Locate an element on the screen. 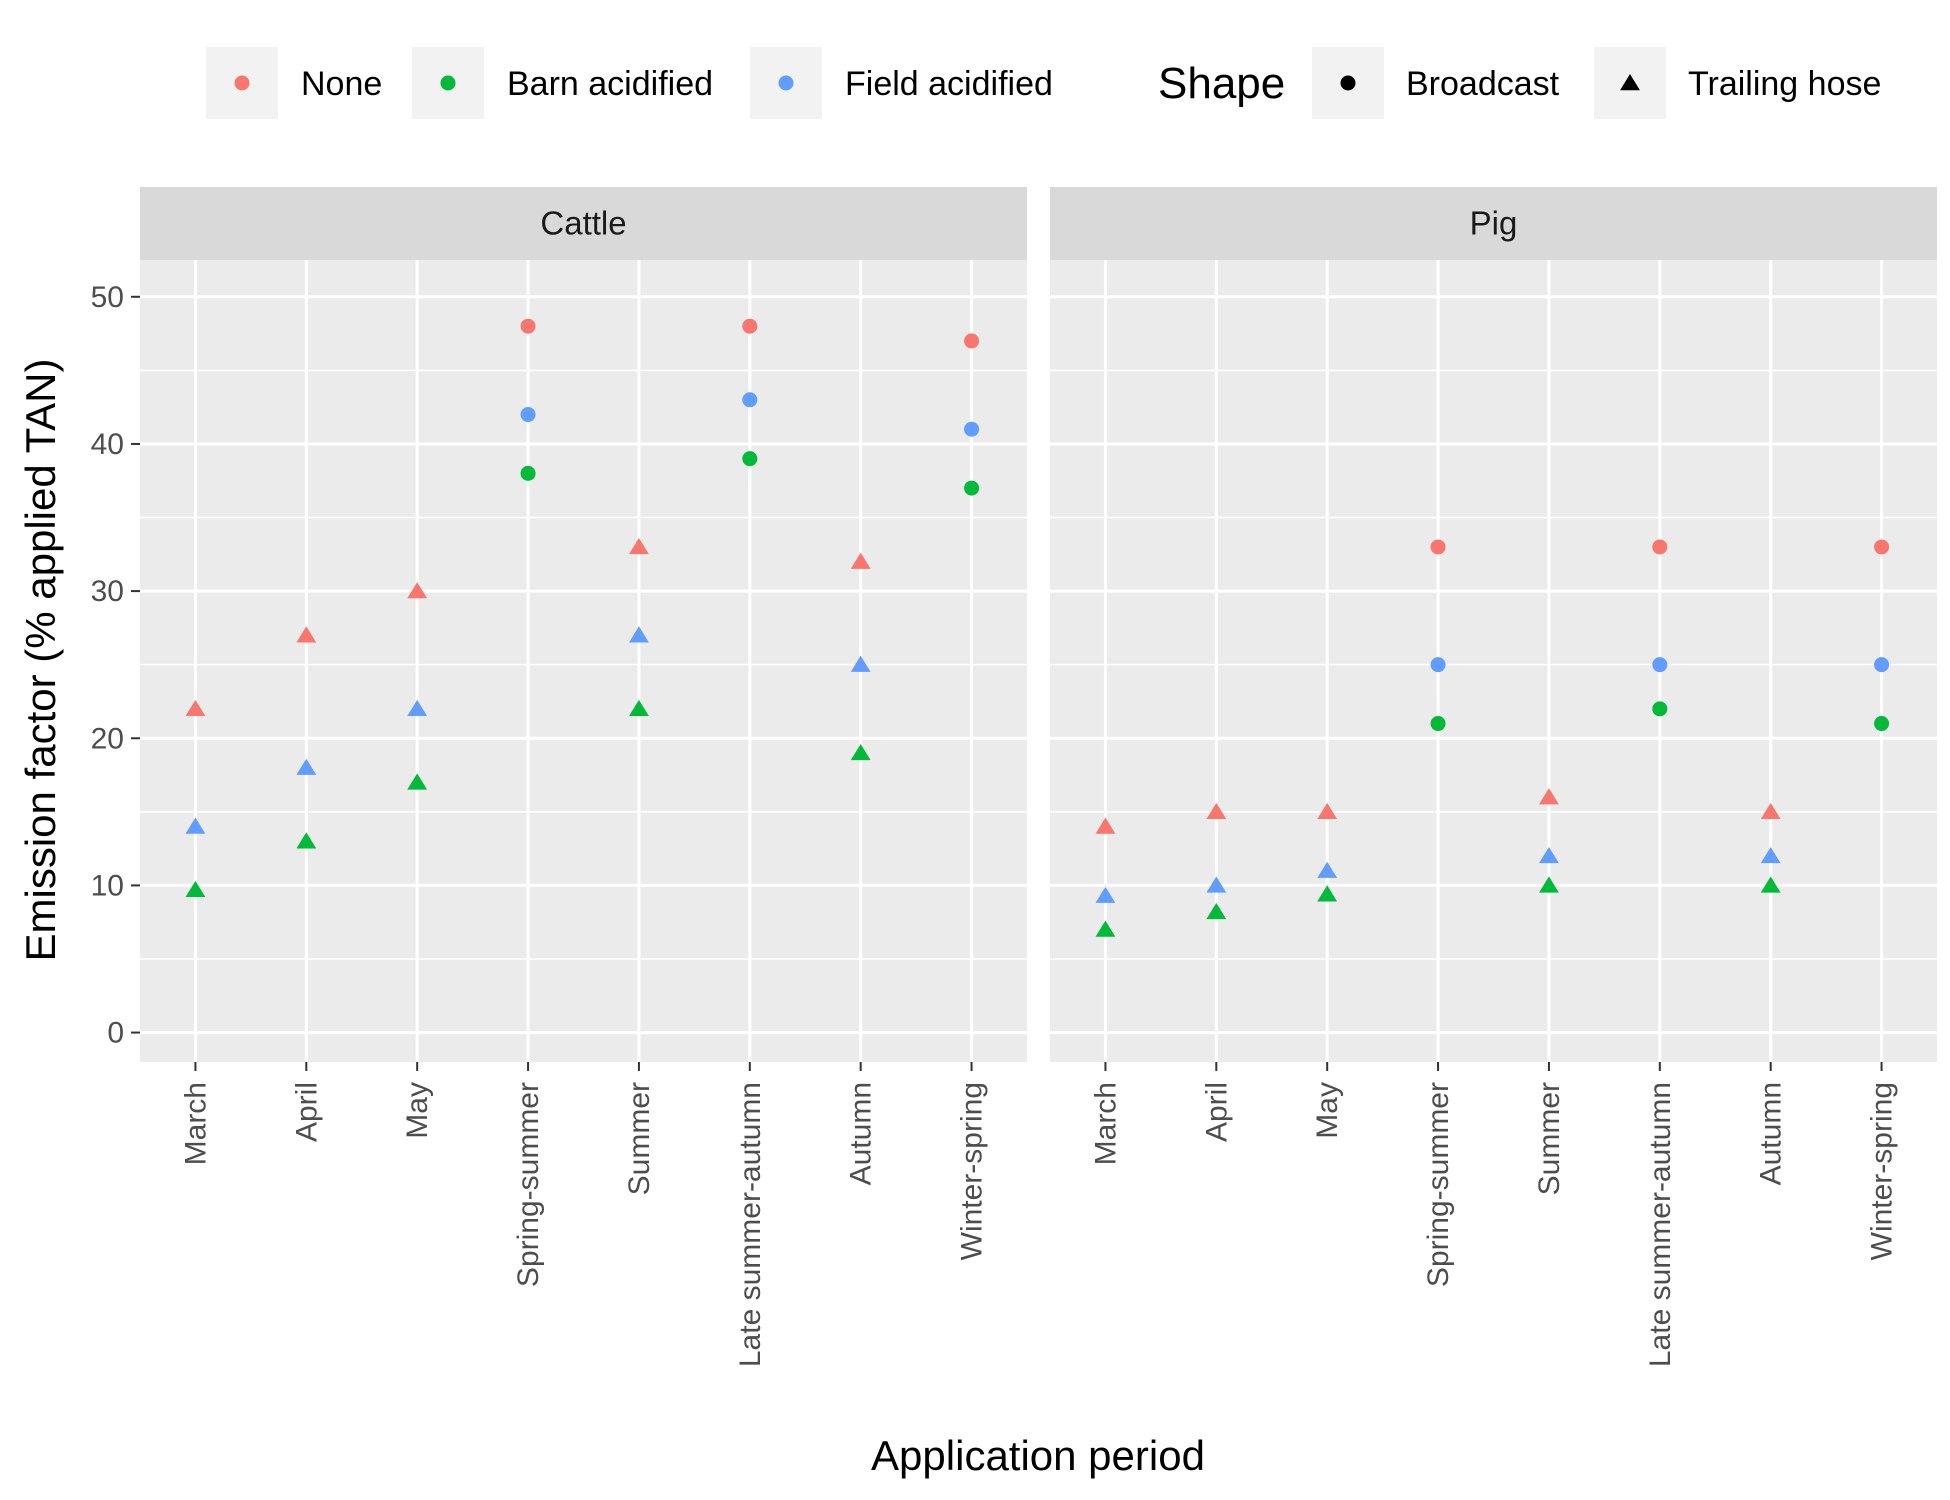 The width and height of the screenshot is (1950, 1500). legend-label: Field acidified is located at coordinates (949, 84).